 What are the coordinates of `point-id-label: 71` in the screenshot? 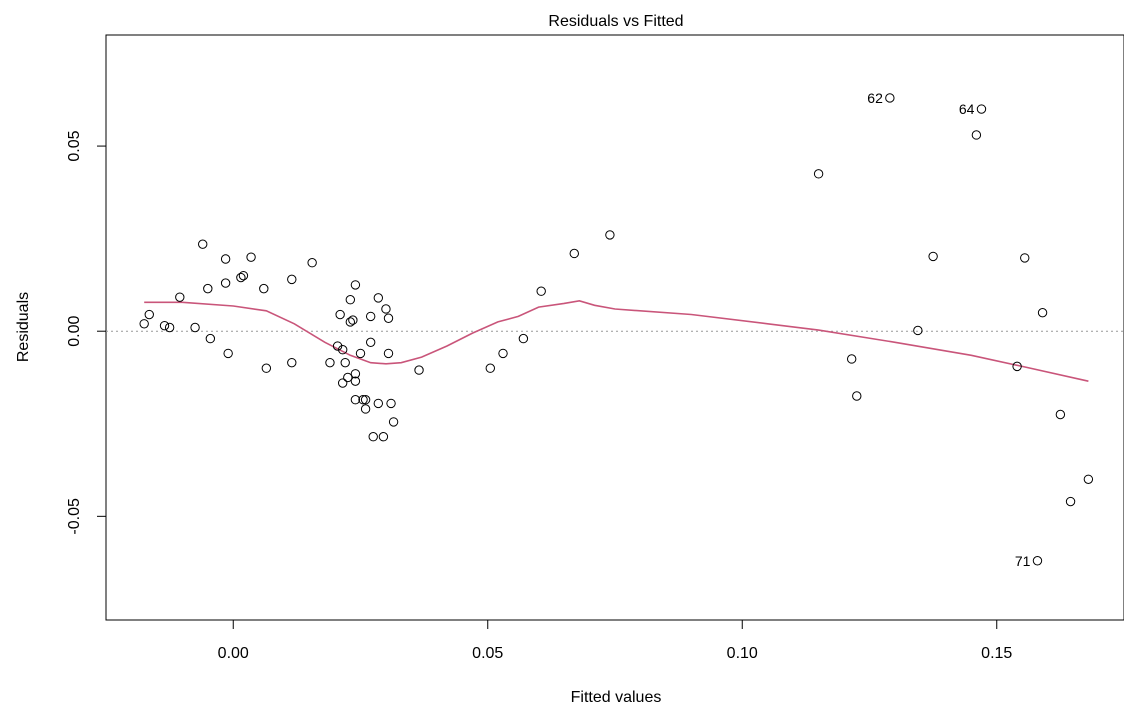 It's located at (1023, 561).